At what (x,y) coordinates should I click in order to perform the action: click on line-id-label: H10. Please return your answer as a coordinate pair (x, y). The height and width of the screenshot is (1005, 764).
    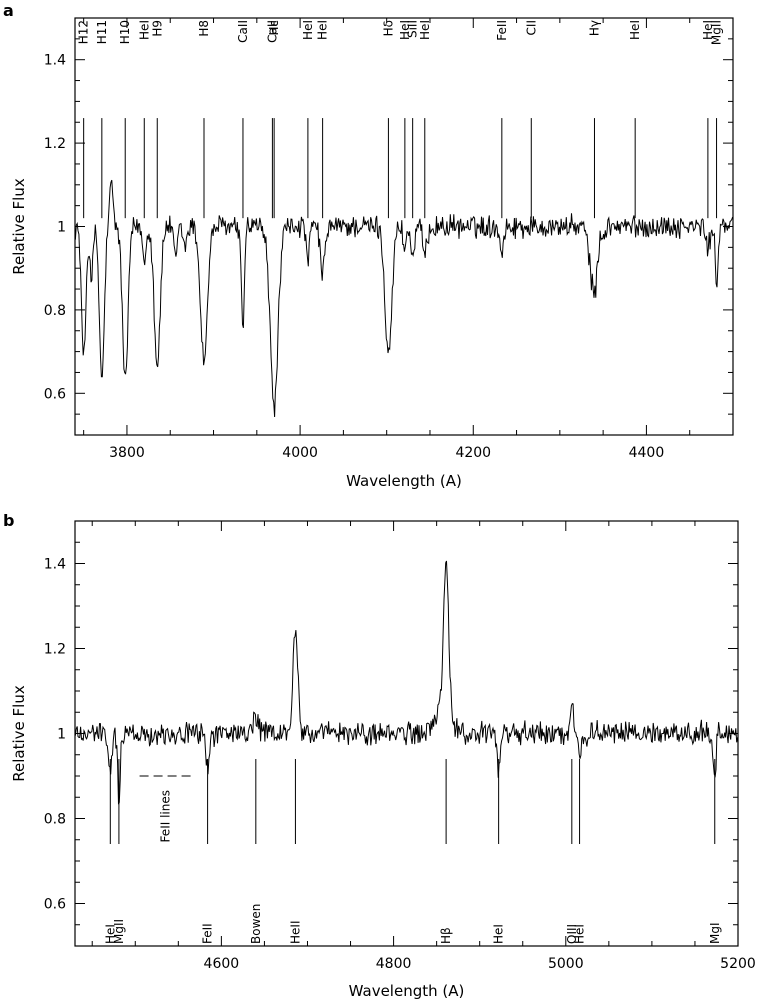
    Looking at the image, I should click on (125, 32).